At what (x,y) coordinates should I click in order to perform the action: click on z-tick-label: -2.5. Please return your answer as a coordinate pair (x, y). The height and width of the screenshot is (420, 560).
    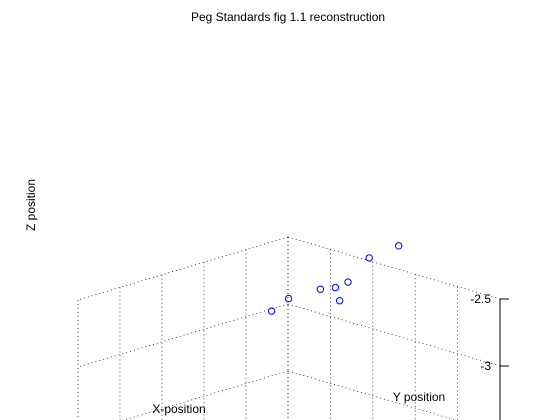
    Looking at the image, I should click on (480, 299).